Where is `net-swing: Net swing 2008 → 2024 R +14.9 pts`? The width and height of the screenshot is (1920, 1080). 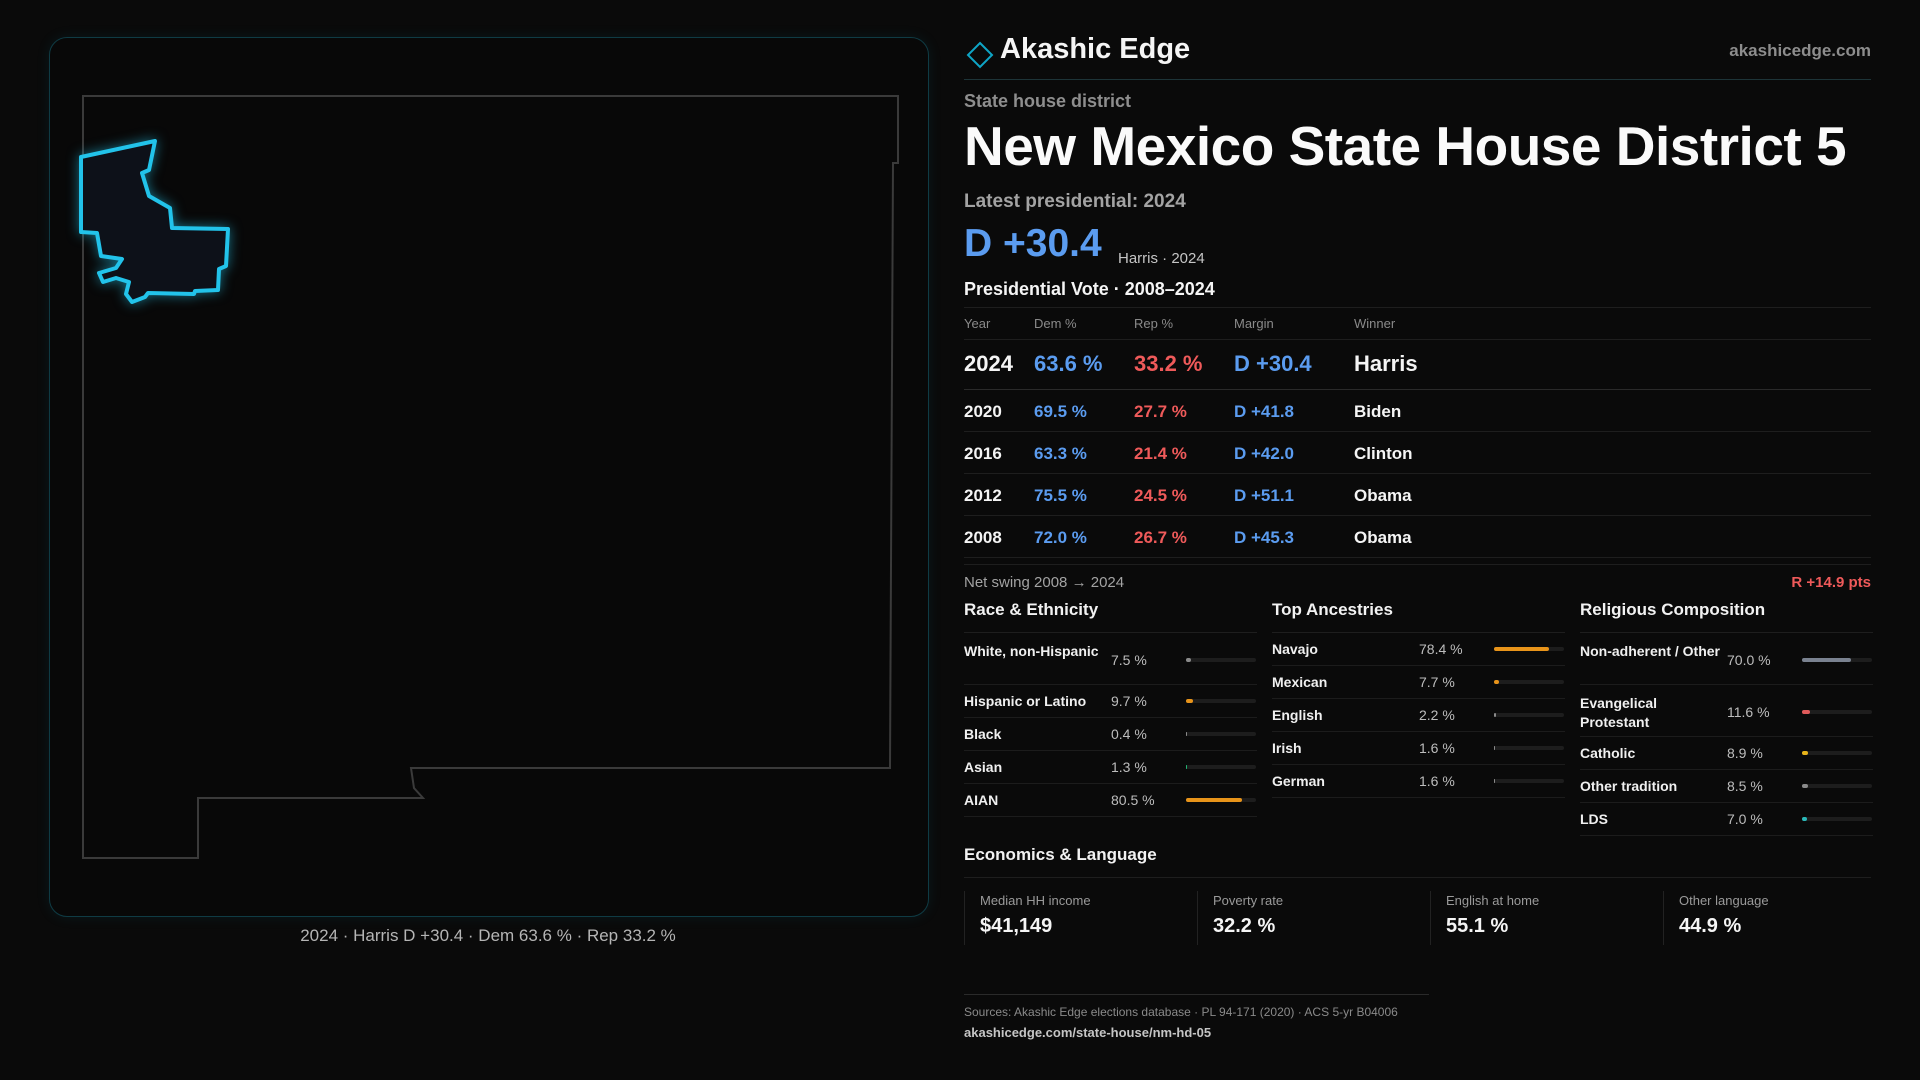 net-swing: Net swing 2008 → 2024 R +14.9 pts is located at coordinates (1417, 579).